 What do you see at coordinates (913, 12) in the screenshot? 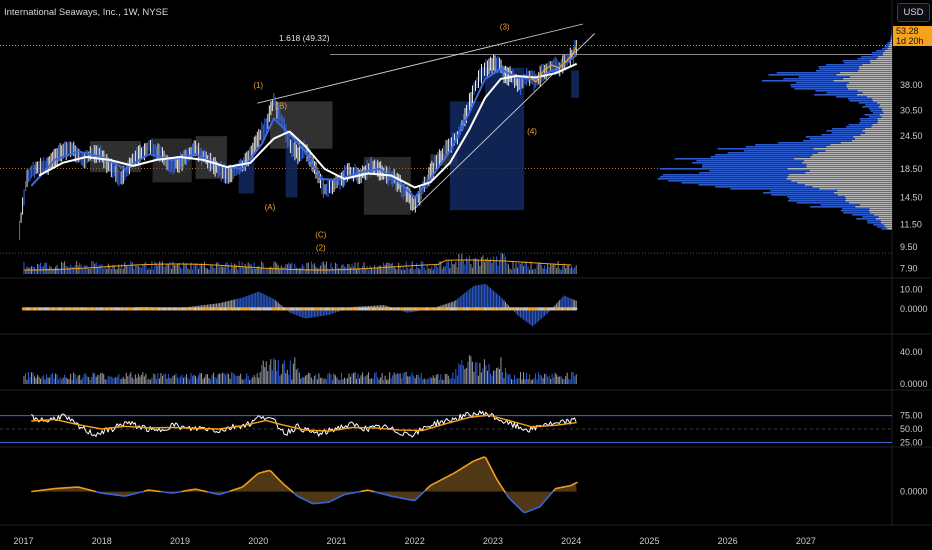
I see `currency-button: USD` at bounding box center [913, 12].